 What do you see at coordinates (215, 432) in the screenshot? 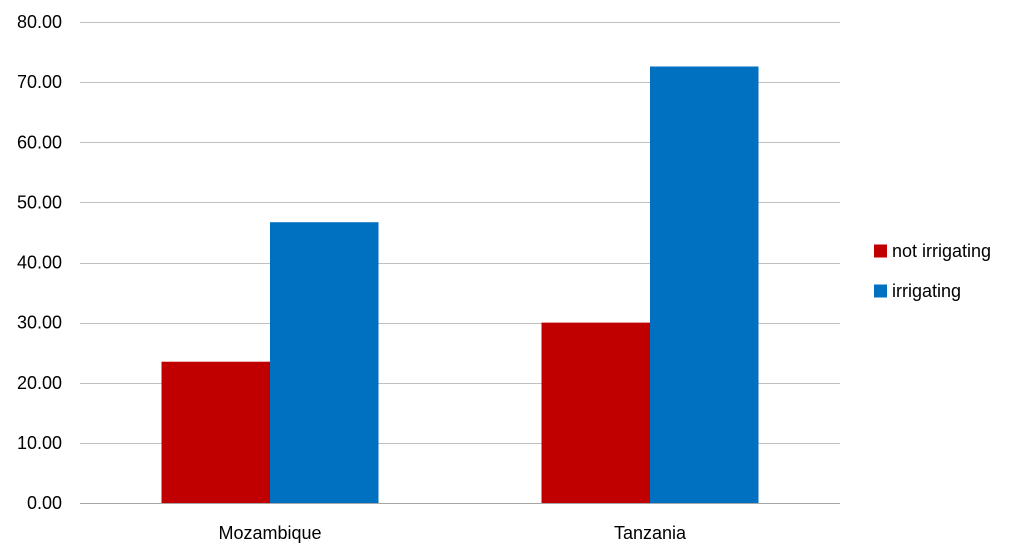
I see `bar-not-irrigating-mozambique` at bounding box center [215, 432].